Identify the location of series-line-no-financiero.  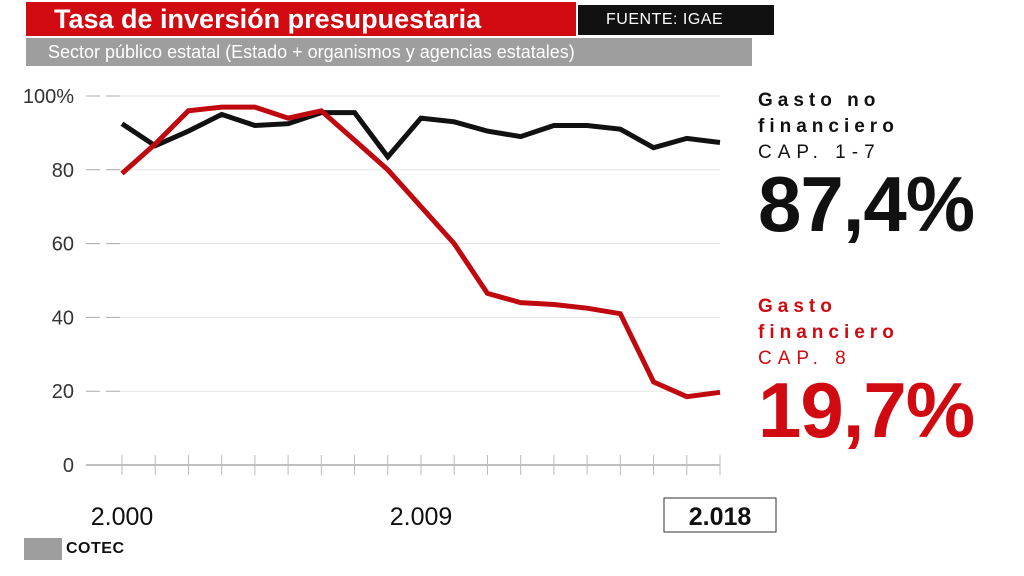
(420, 135).